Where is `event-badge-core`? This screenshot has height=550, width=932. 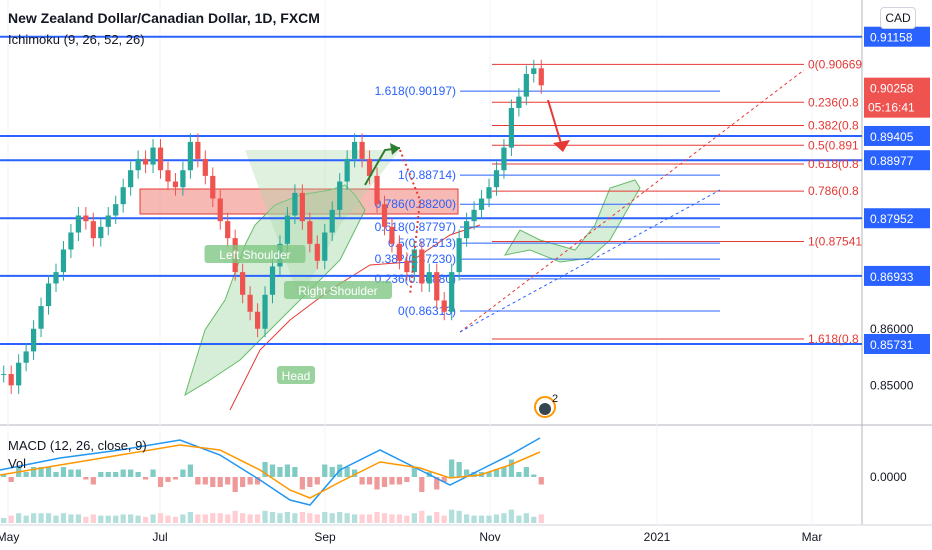 event-badge-core is located at coordinates (545, 409).